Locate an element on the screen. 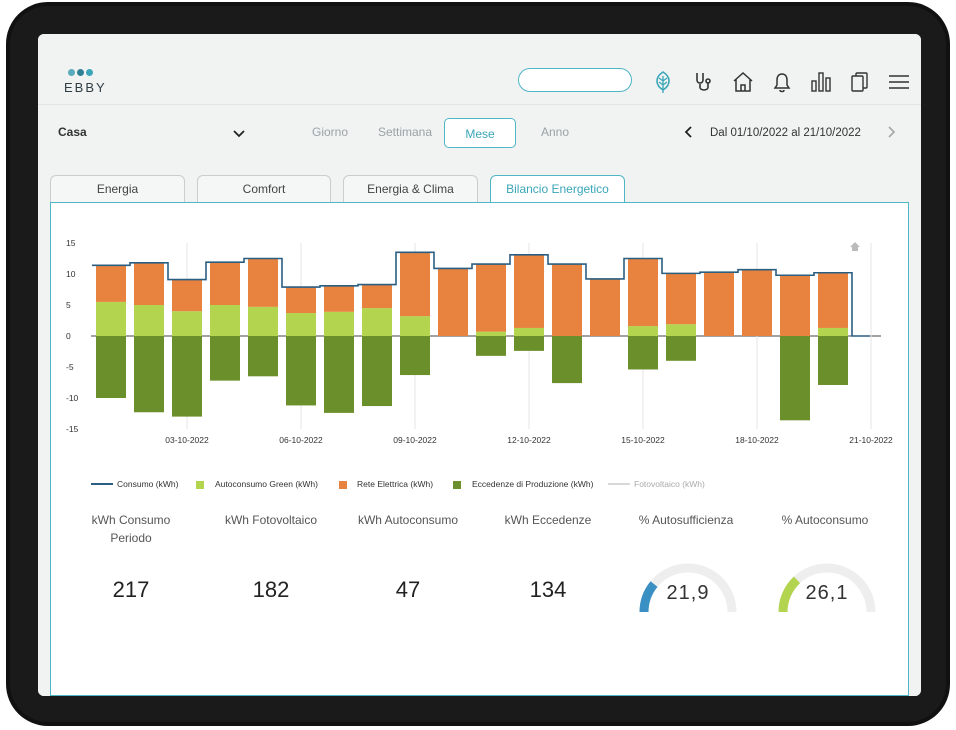 Image resolution: width=956 pixels, height=730 pixels. kpi-label-autoconsumo: kWh Autoconsumo is located at coordinates (408, 520).